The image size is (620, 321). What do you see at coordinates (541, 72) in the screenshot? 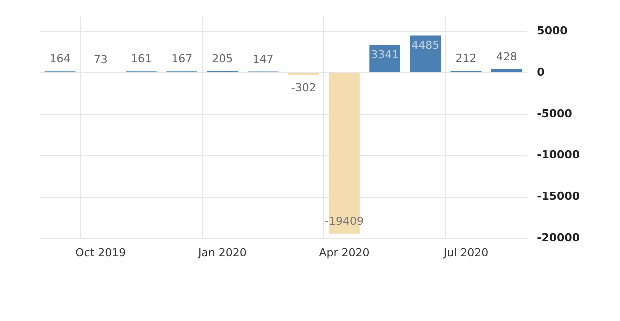
I see `y-tick-label: 0` at bounding box center [541, 72].